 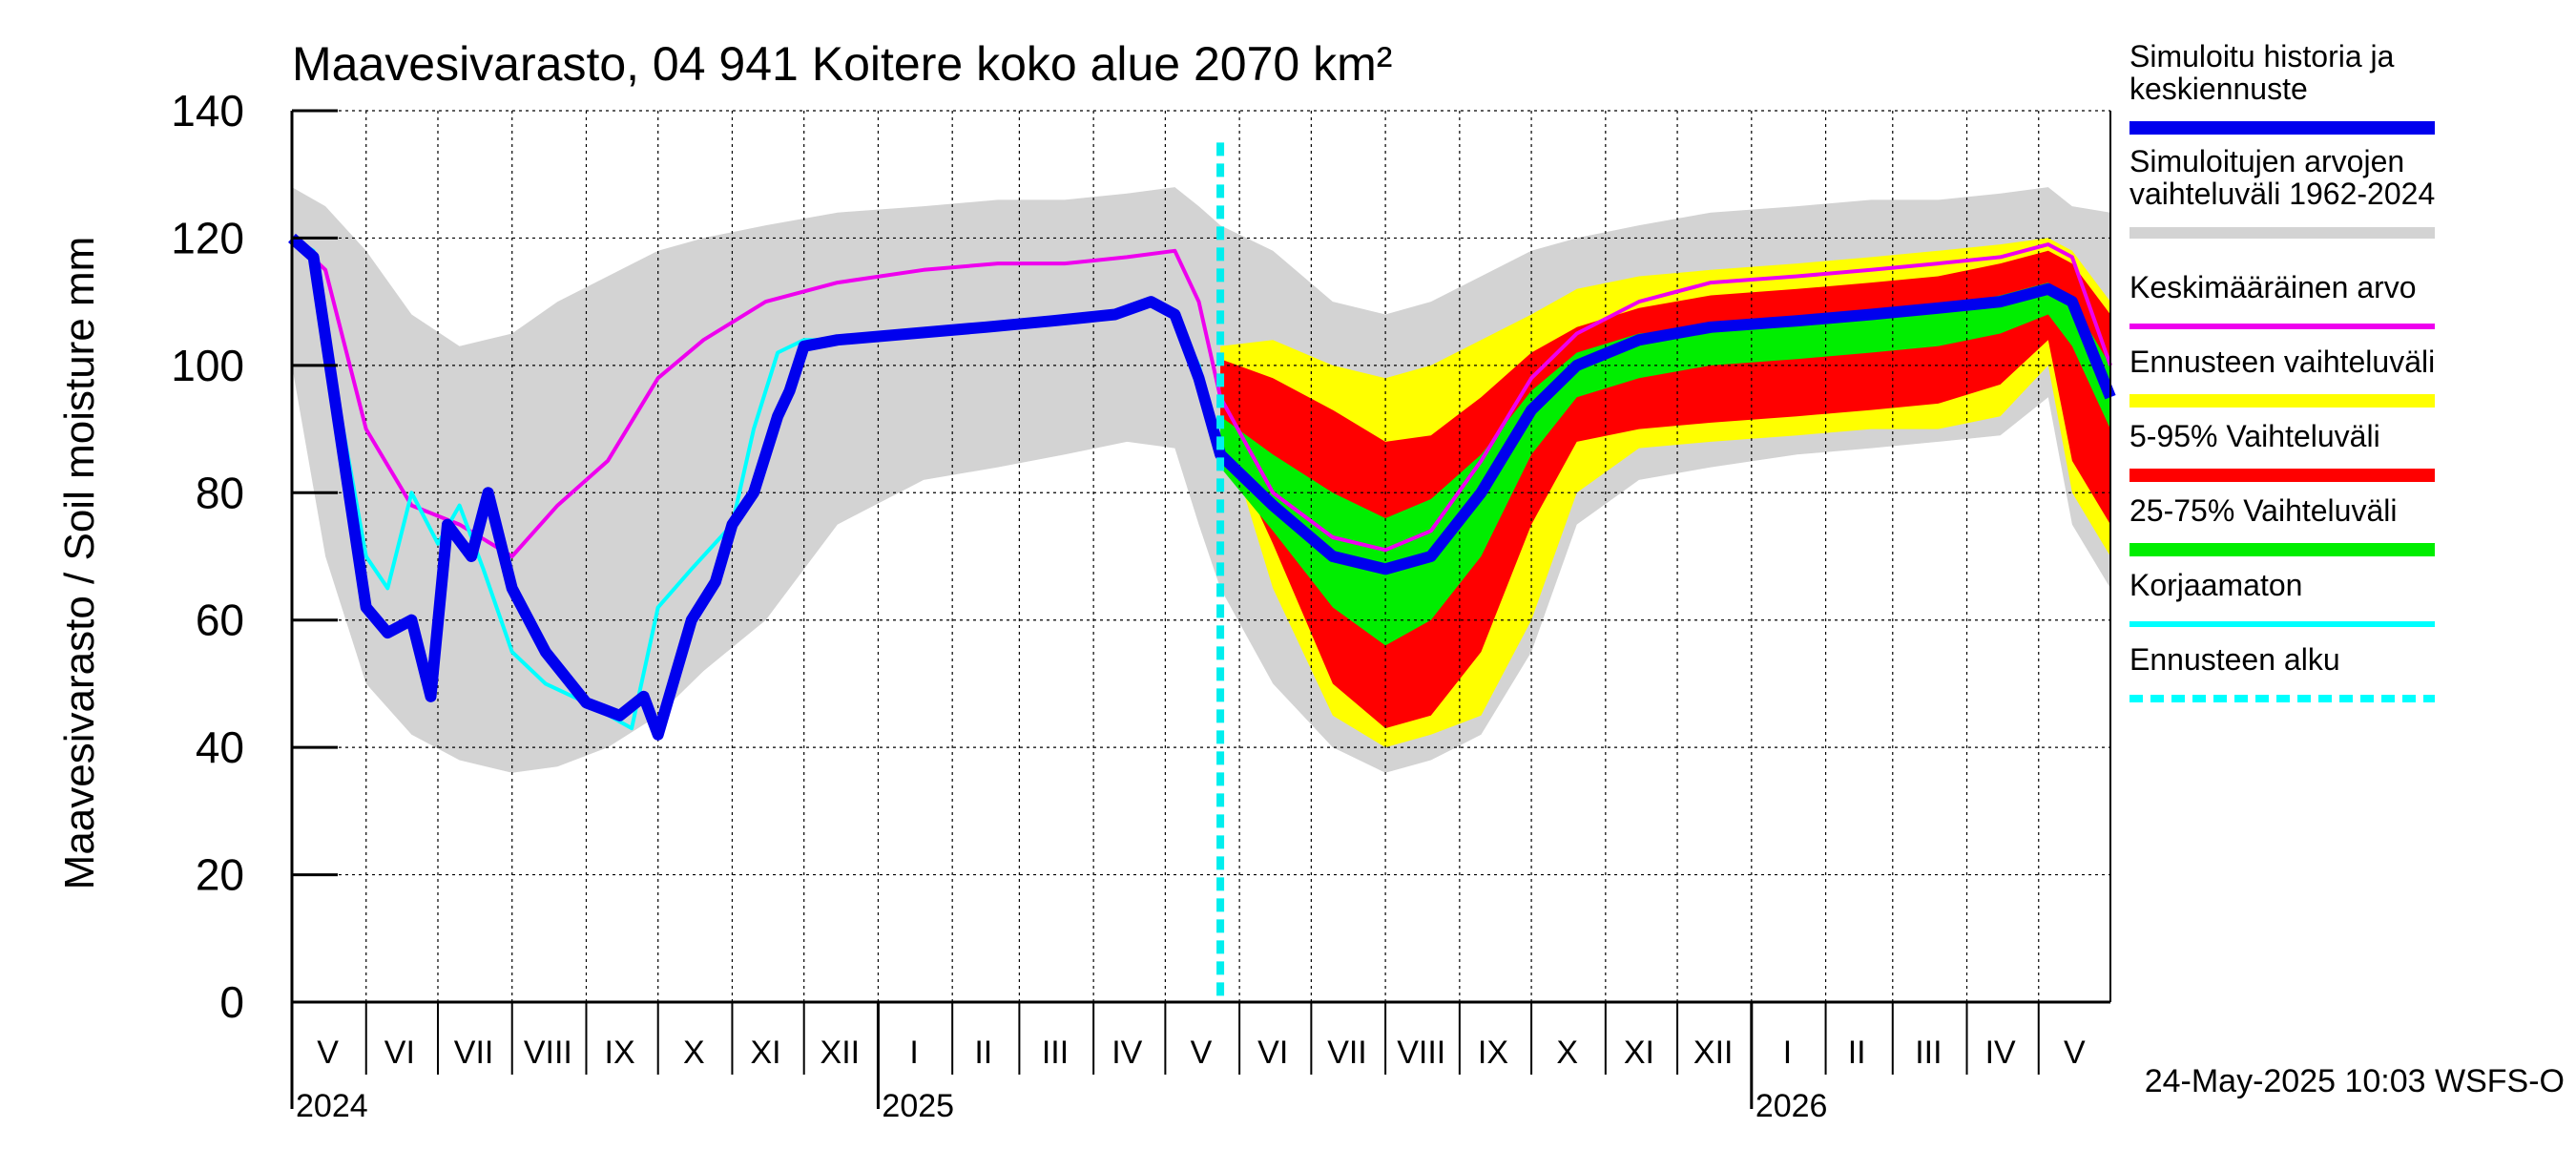 What do you see at coordinates (332, 1106) in the screenshot?
I see `year-label: 2024` at bounding box center [332, 1106].